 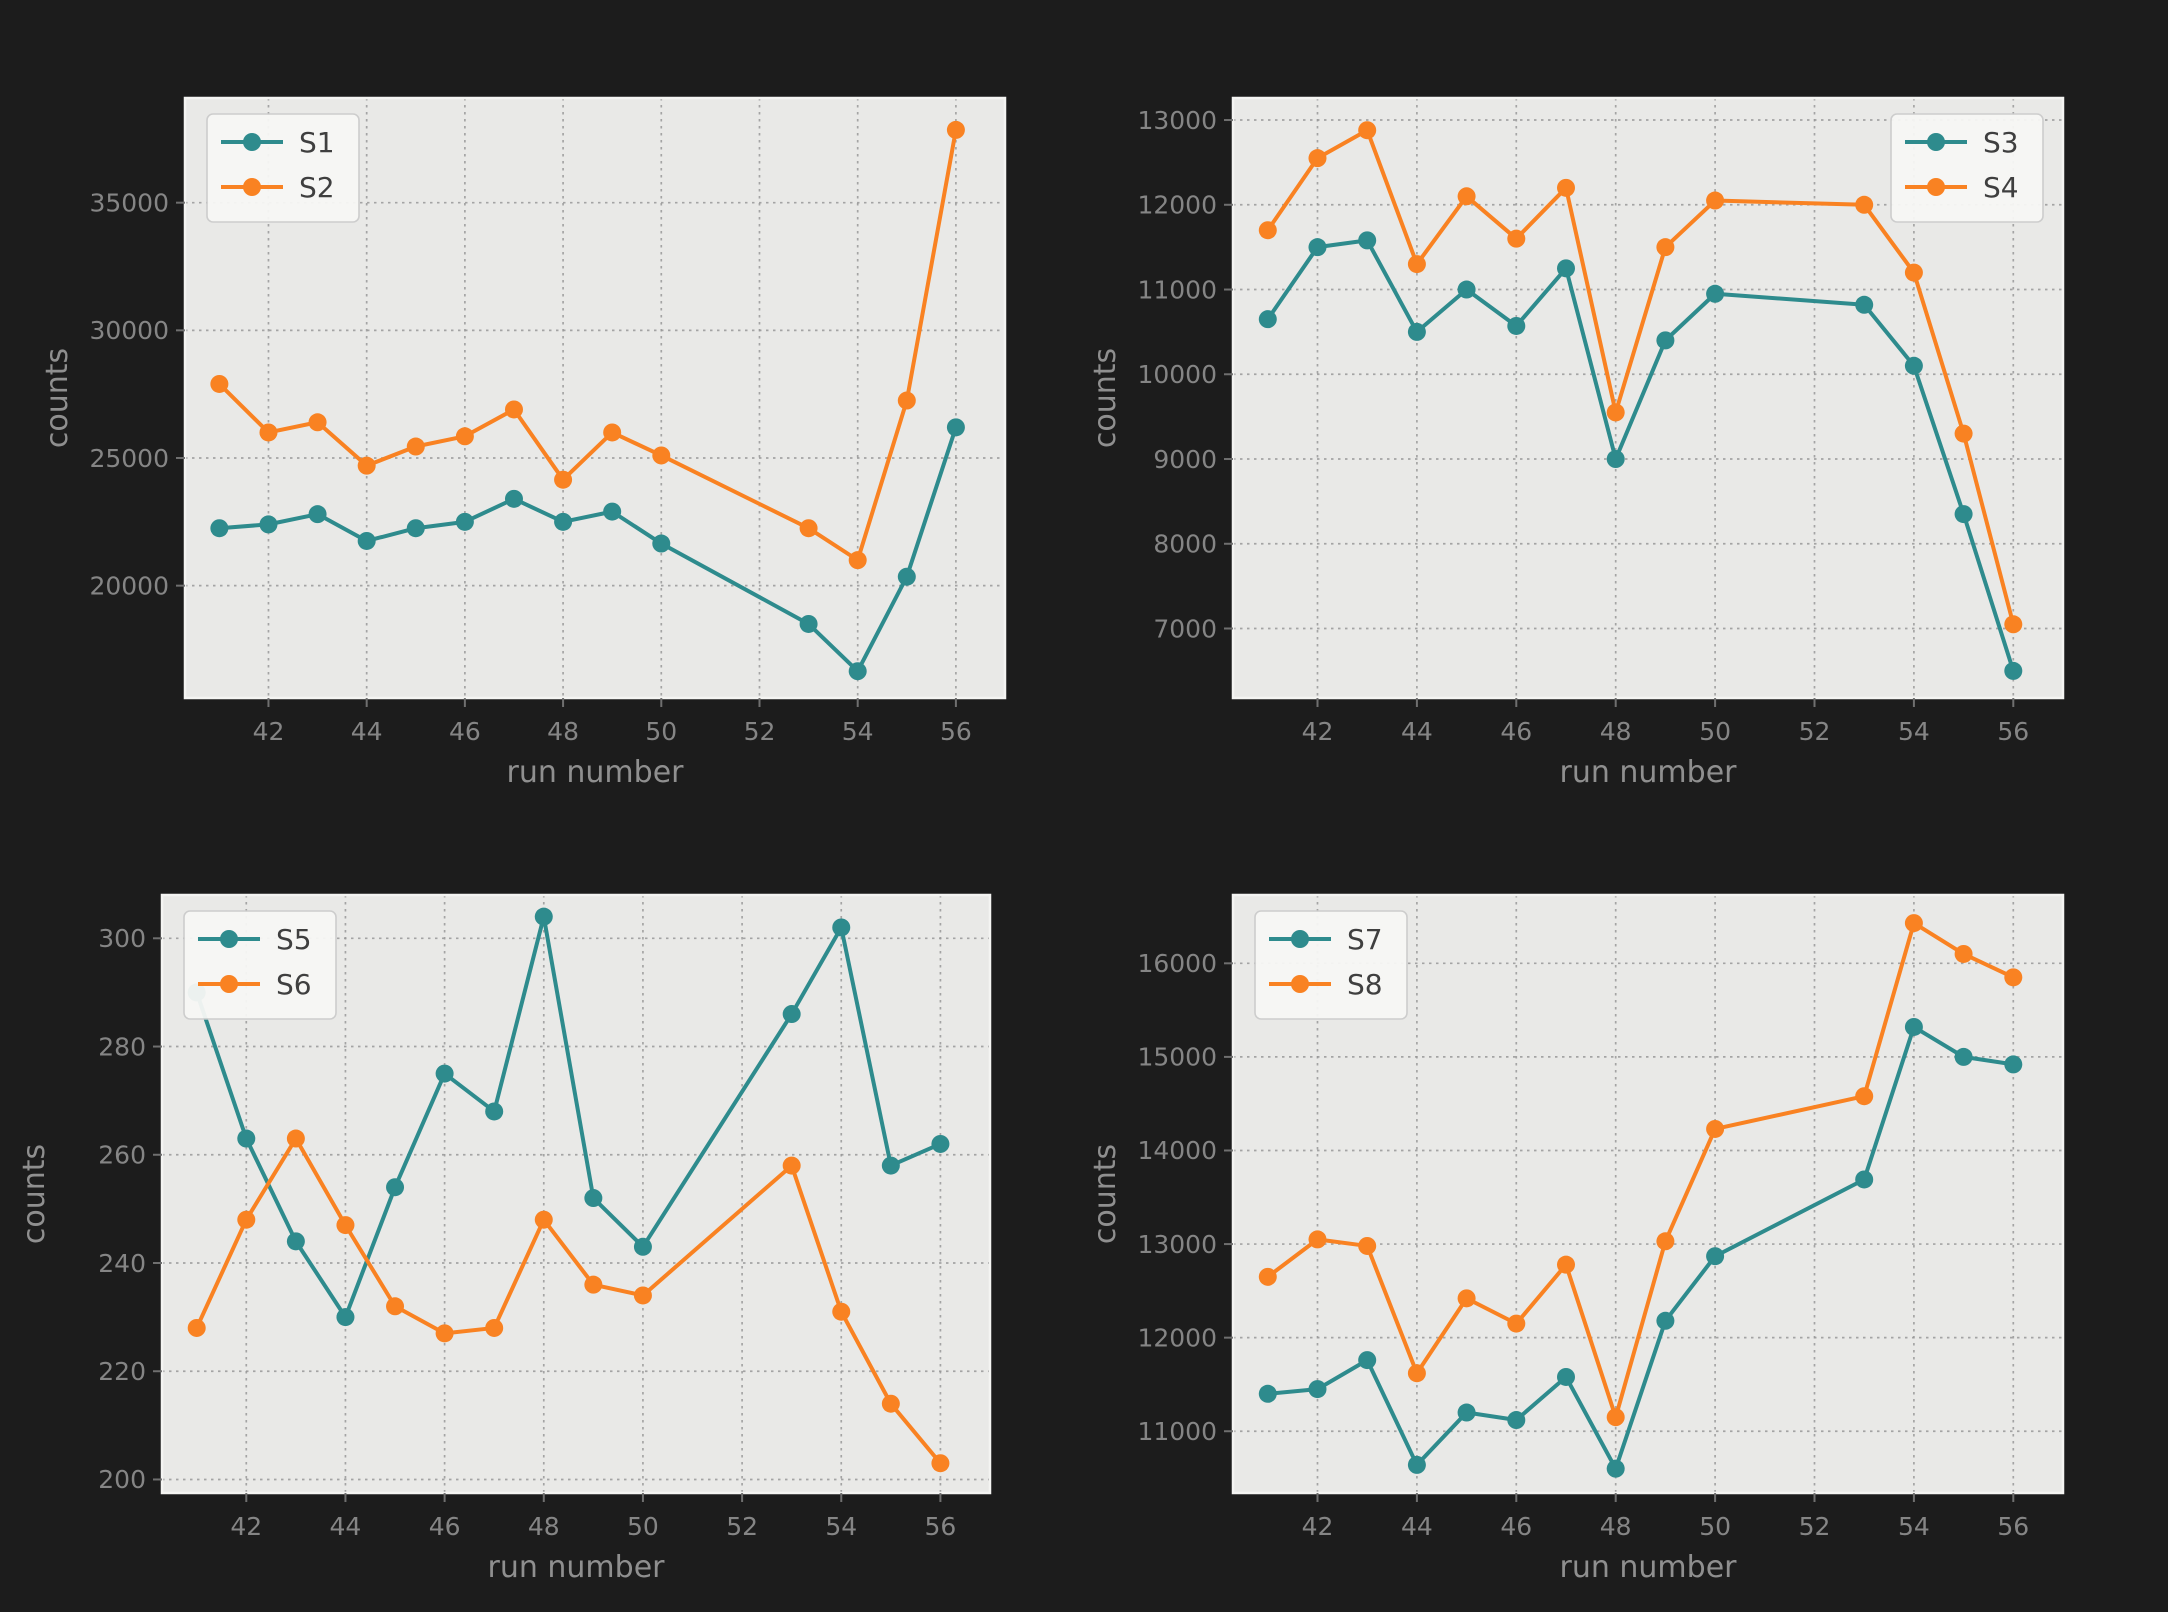 I want to click on series-line-s1, so click(x=588, y=550).